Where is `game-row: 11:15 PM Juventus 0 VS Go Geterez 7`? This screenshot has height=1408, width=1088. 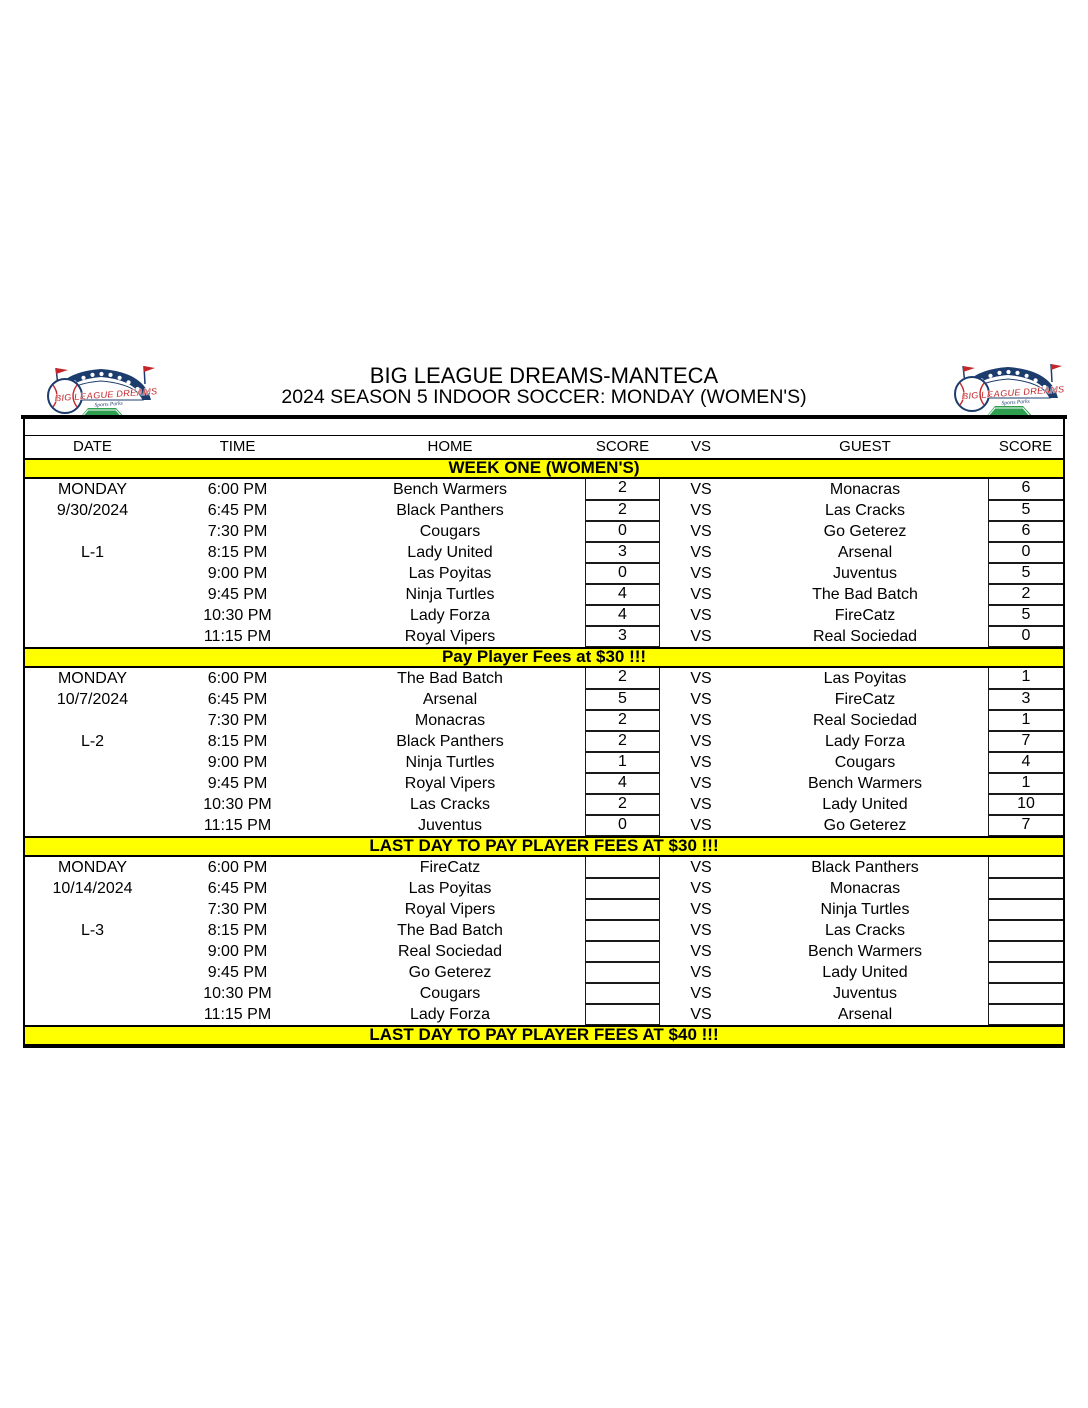 game-row: 11:15 PM Juventus 0 VS Go Geterez 7 is located at coordinates (544, 825).